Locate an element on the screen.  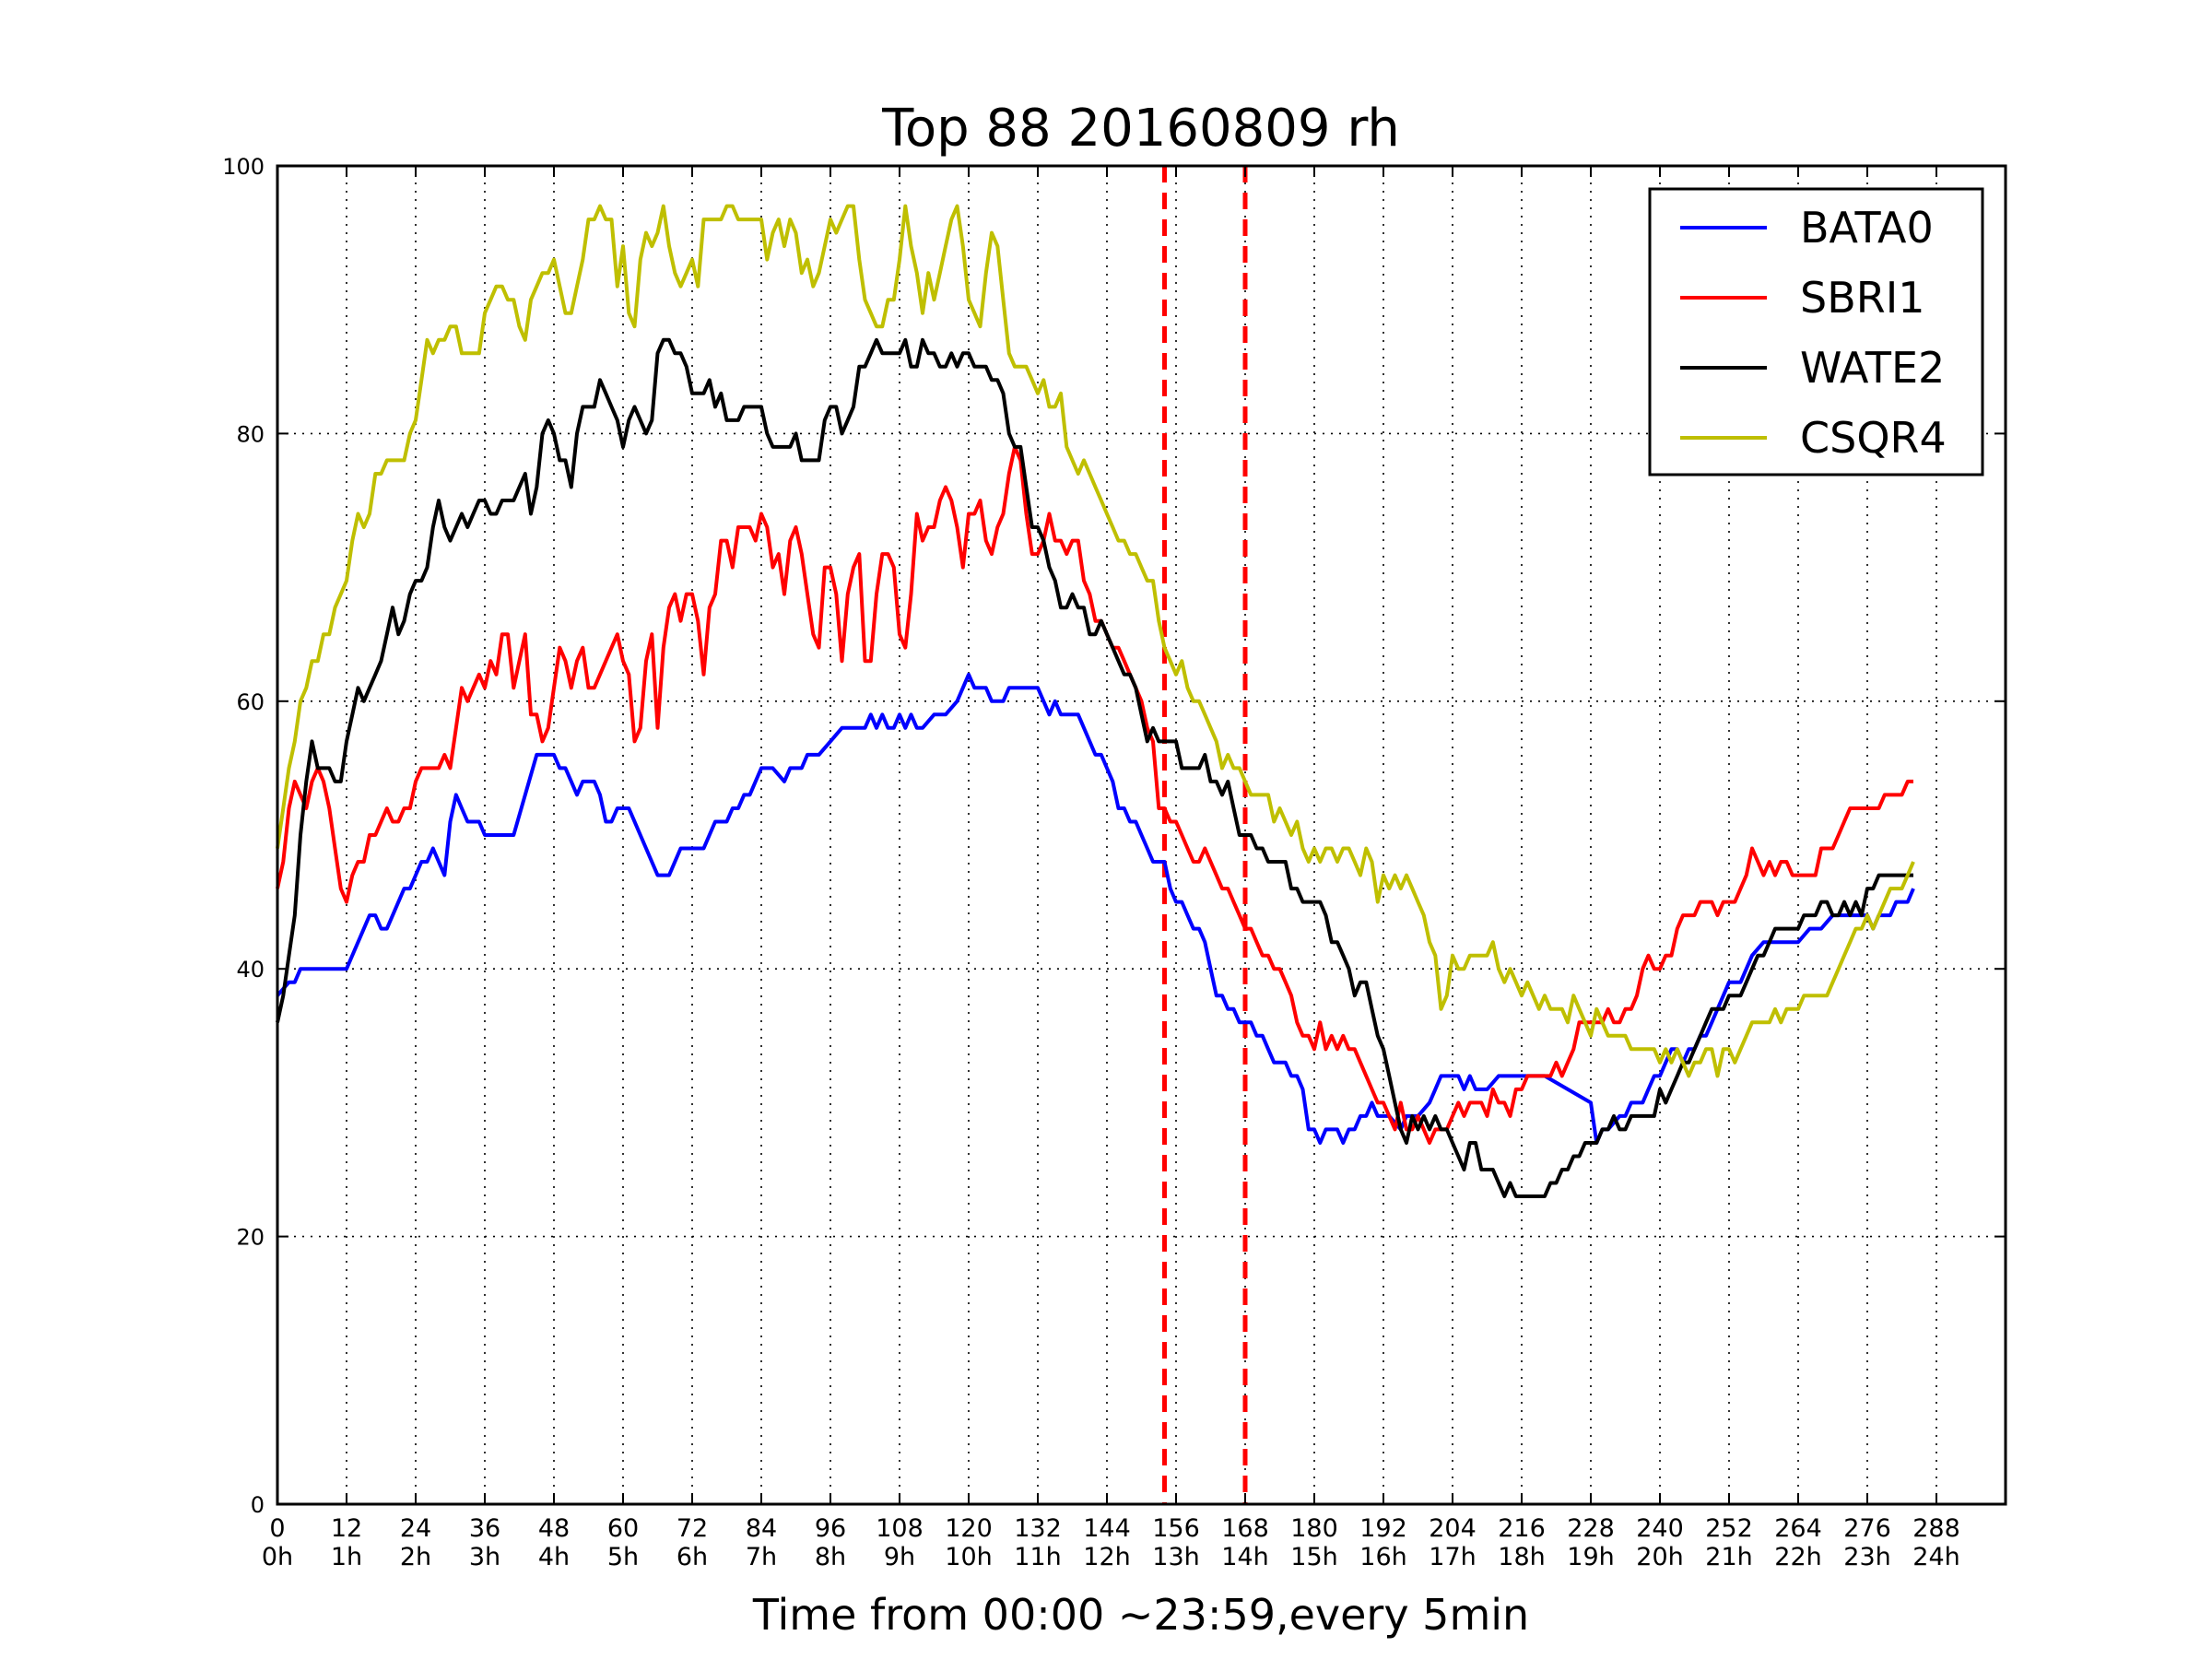
x-tick-label: 84 is located at coordinates (761, 1528).